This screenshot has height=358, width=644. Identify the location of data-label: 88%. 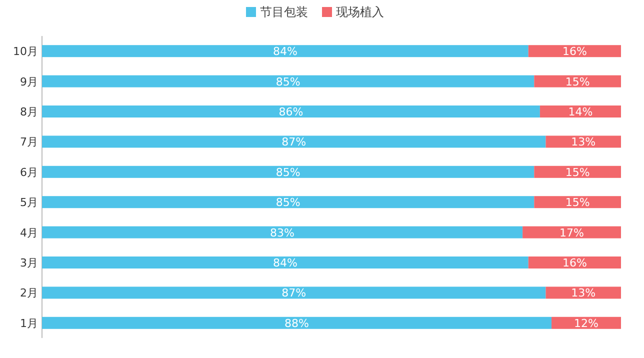
(296, 323).